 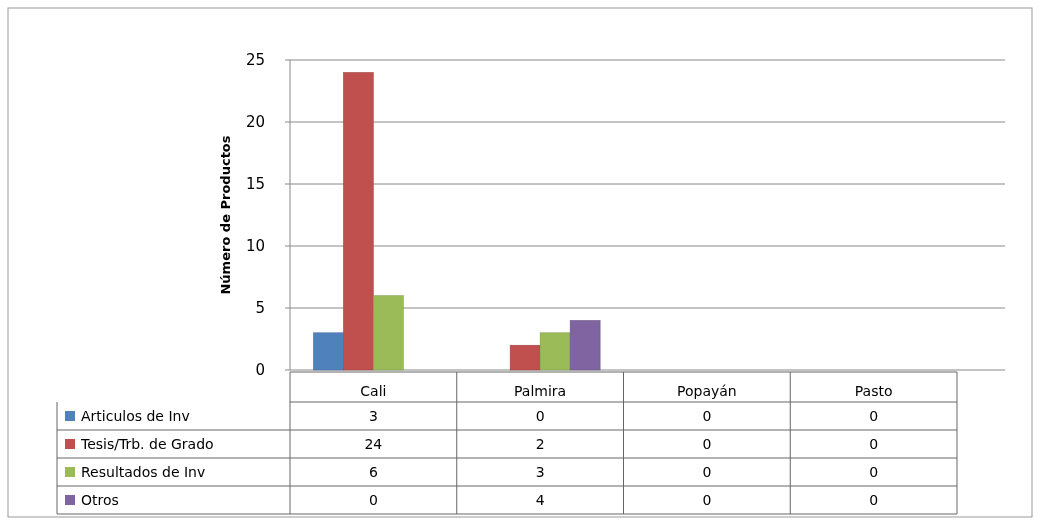 I want to click on legend-label: Otros, so click(x=100, y=499).